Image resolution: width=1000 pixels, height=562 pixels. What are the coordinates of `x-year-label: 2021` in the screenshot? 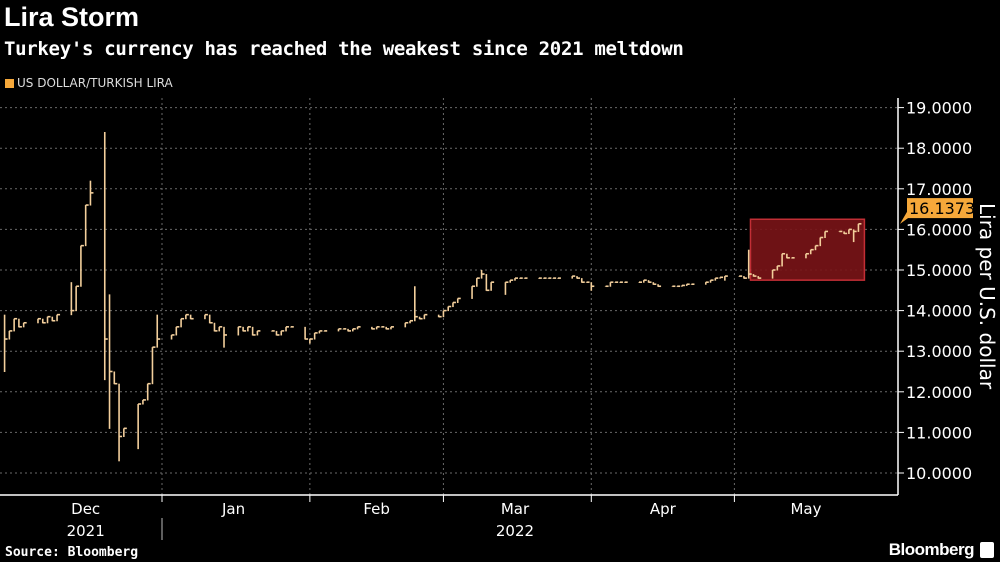 It's located at (86, 531).